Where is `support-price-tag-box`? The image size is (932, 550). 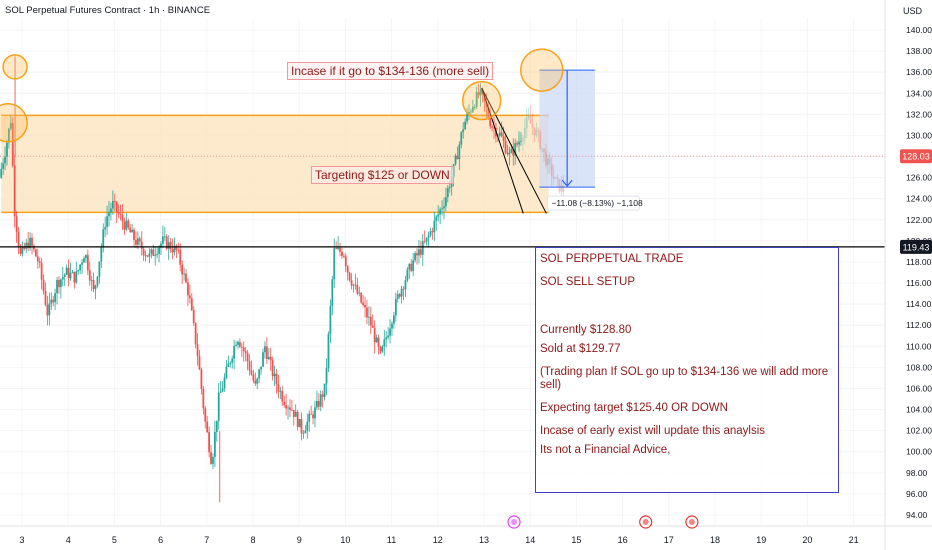
support-price-tag-box is located at coordinates (916, 246).